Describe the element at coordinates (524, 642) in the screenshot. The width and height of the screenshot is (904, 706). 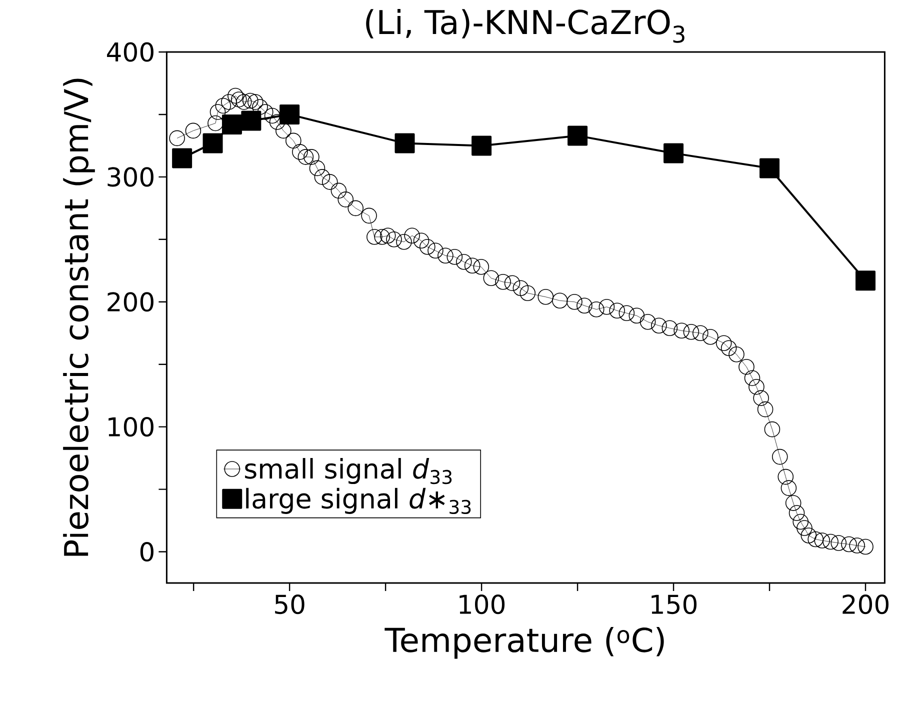
I see `x-axis-title: Temperature ($^{o}$C)` at that location.